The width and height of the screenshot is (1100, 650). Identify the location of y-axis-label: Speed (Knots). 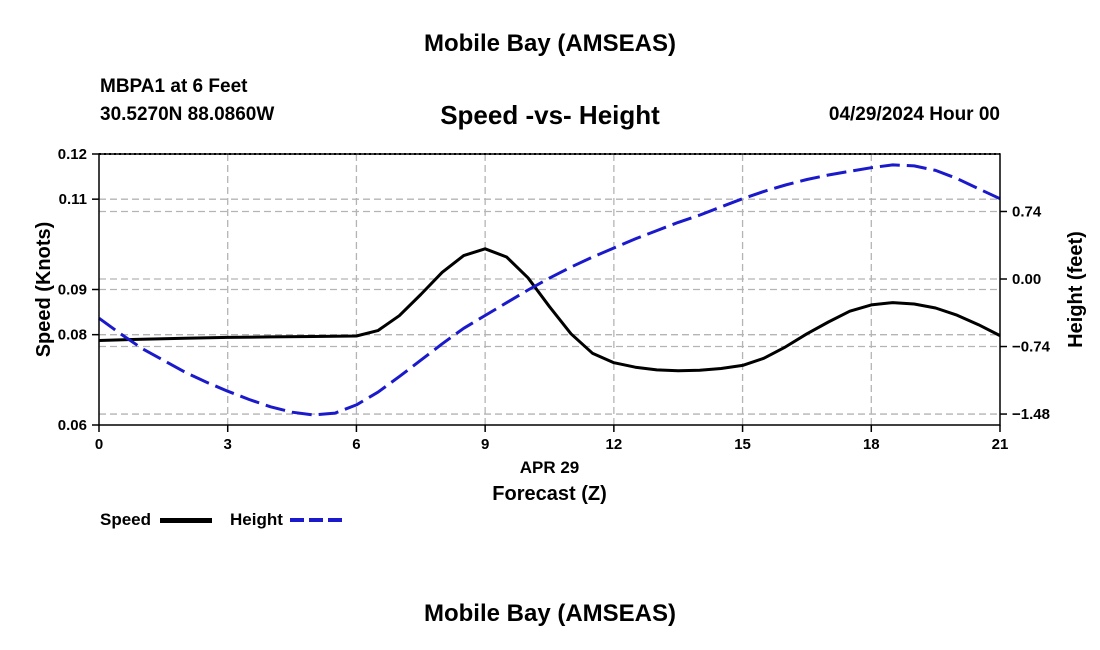
(44, 290).